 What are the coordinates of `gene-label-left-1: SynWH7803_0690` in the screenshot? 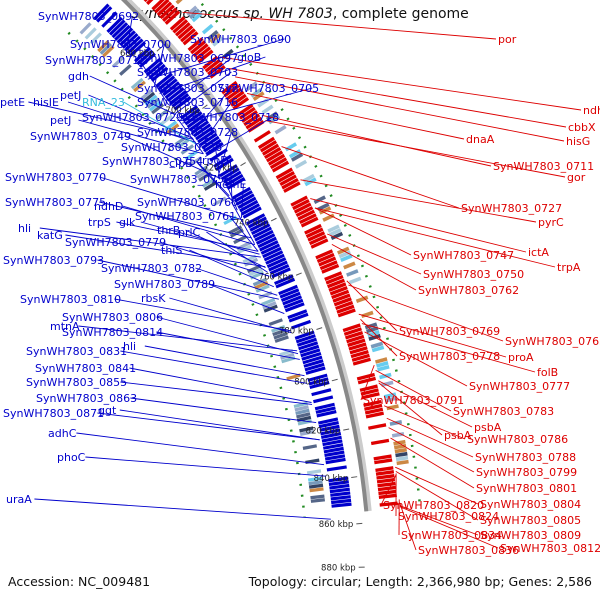 It's located at (240, 39).